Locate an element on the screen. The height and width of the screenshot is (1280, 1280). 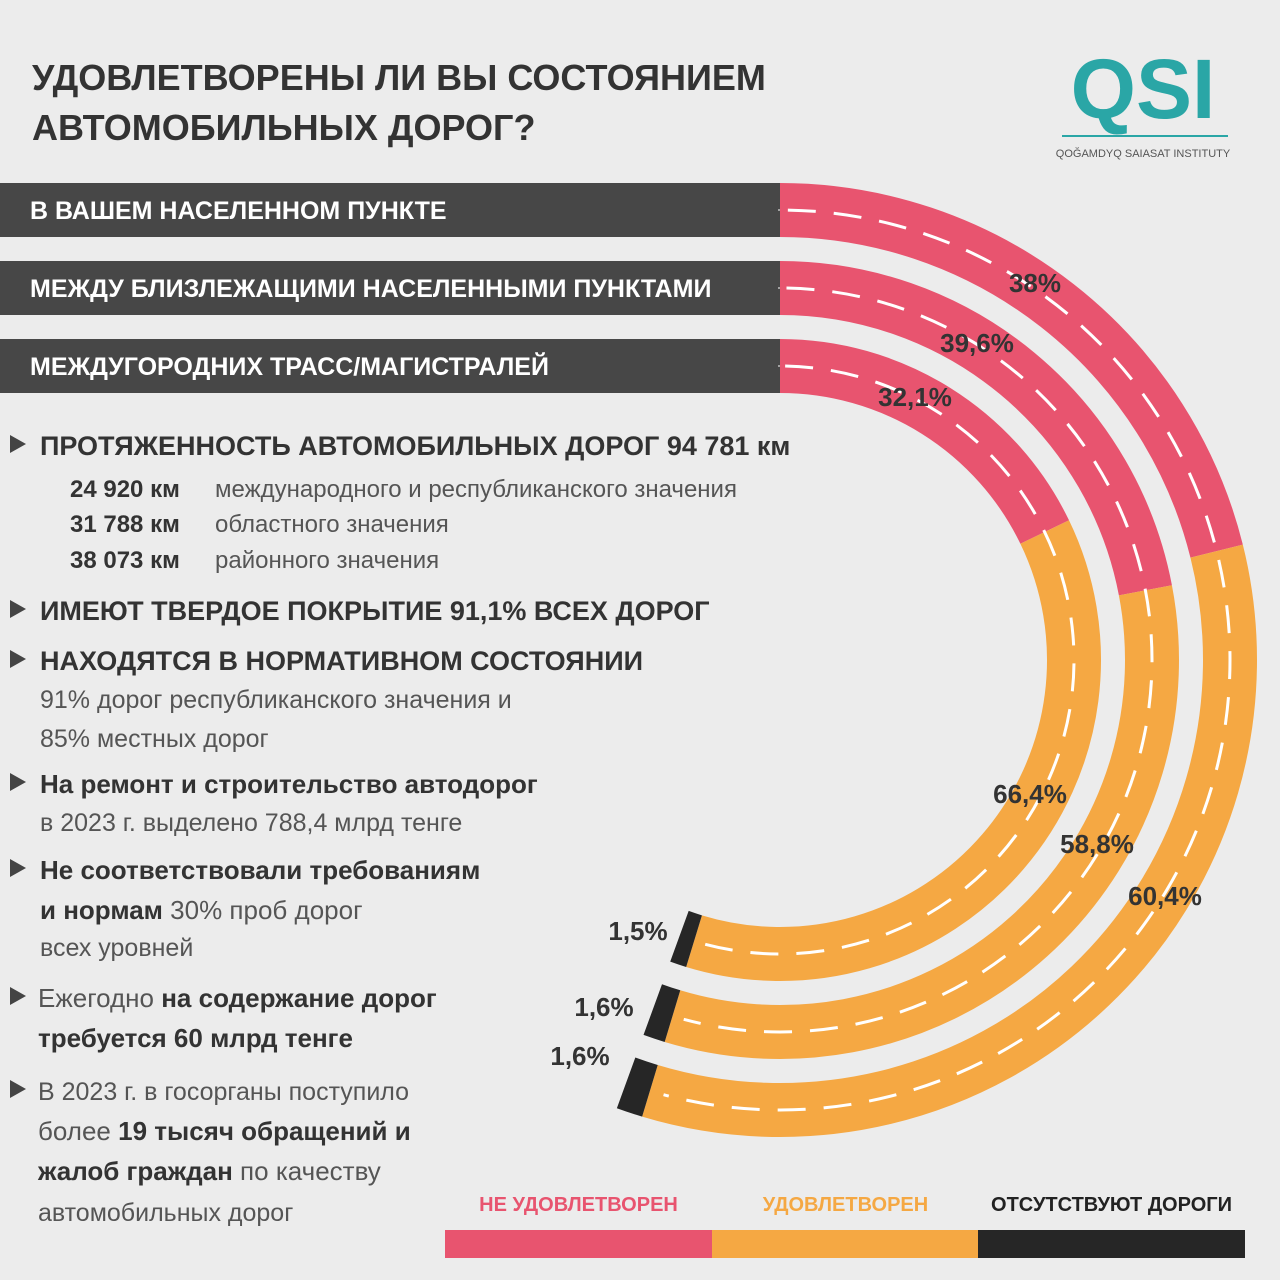
fact-run: В 2023 г. в госорганы поступило is located at coordinates (223, 1092).